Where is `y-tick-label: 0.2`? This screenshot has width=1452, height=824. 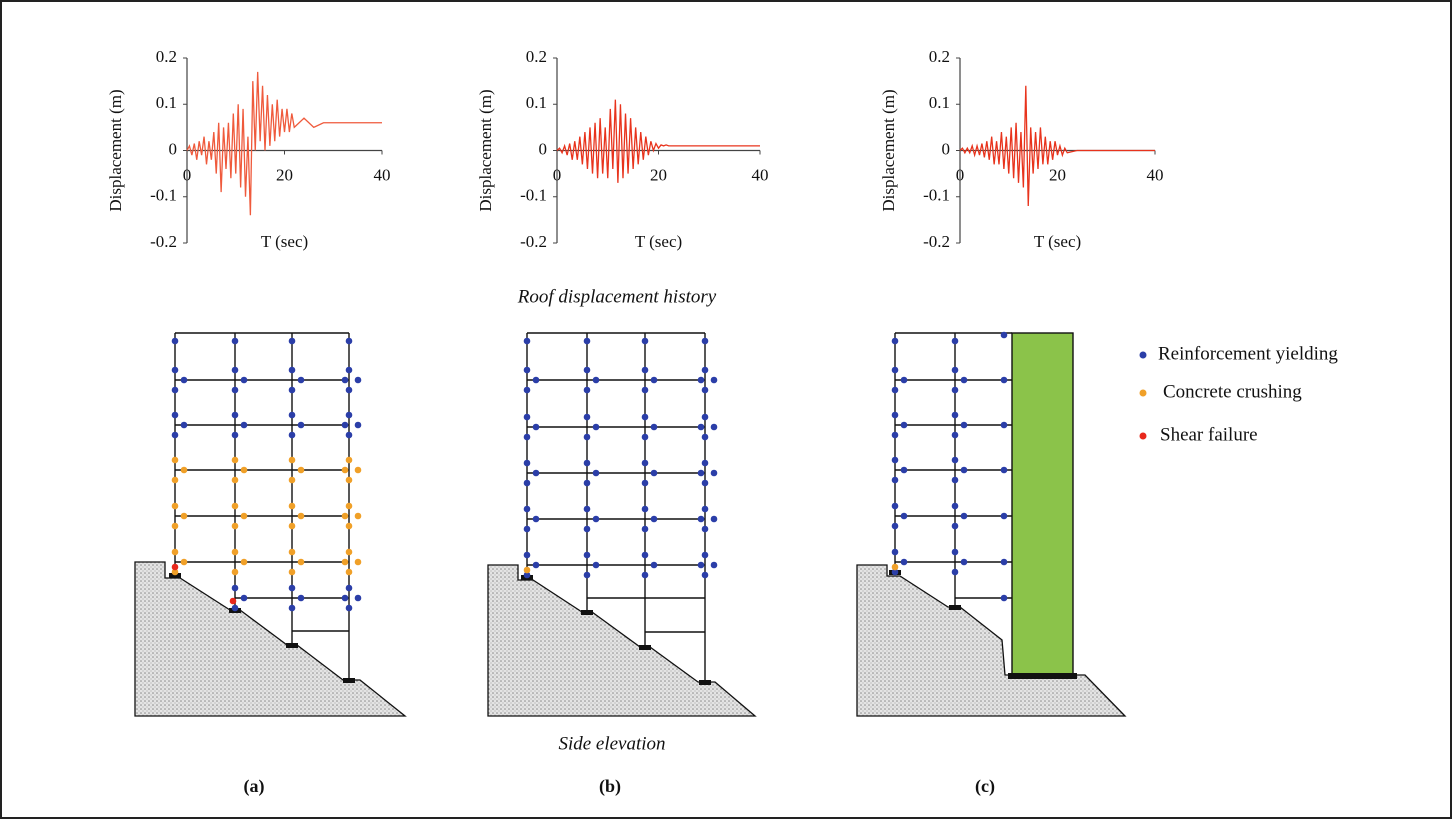 y-tick-label: 0.2 is located at coordinates (939, 56).